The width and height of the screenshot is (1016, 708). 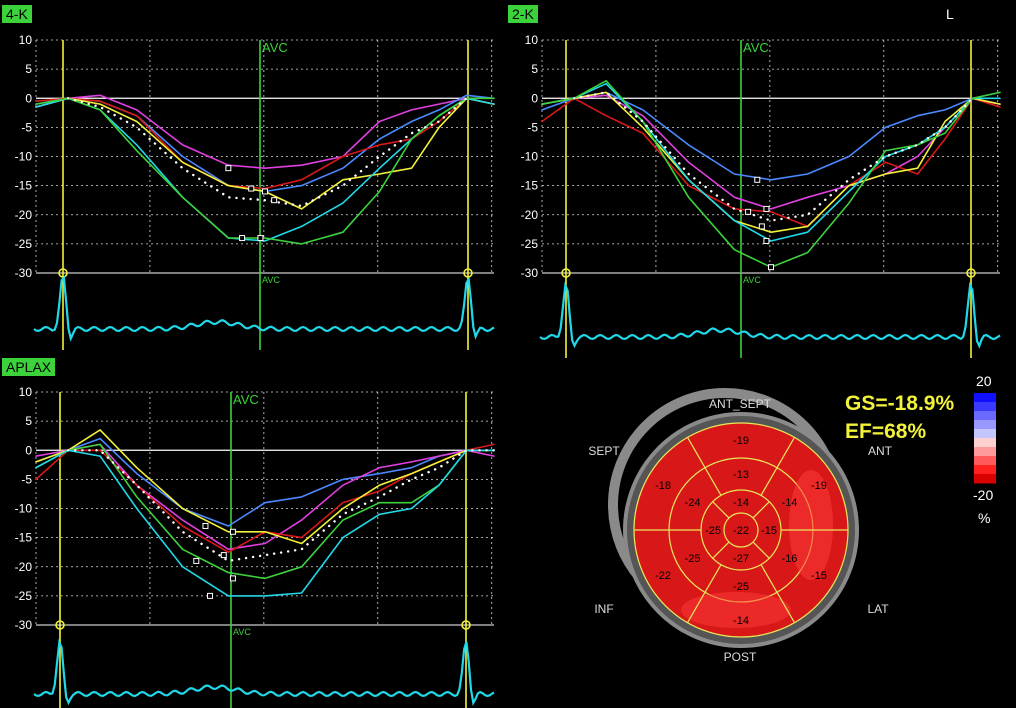 What do you see at coordinates (790, 559) in the screenshot?
I see `segment-value: -16` at bounding box center [790, 559].